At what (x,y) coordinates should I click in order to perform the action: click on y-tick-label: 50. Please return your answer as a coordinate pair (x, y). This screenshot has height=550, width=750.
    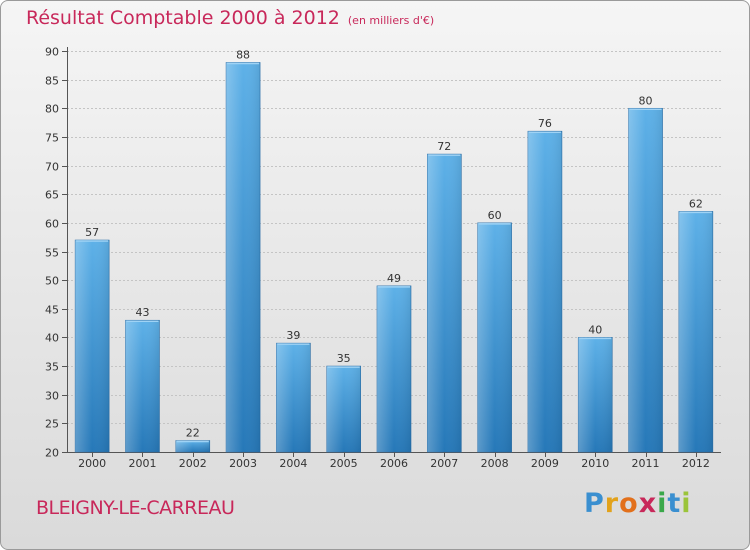
    Looking at the image, I should click on (52, 281).